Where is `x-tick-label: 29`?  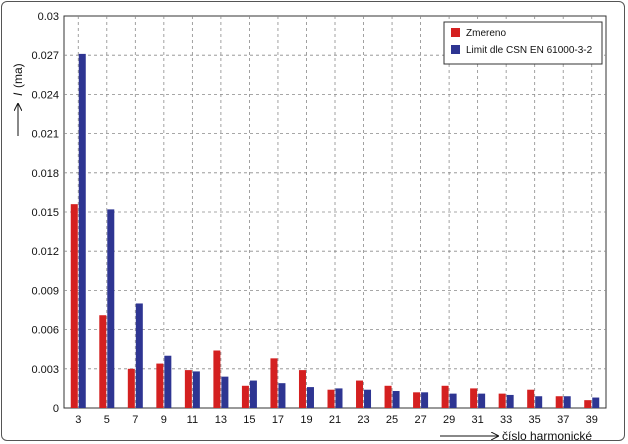 x-tick-label: 29 is located at coordinates (449, 420).